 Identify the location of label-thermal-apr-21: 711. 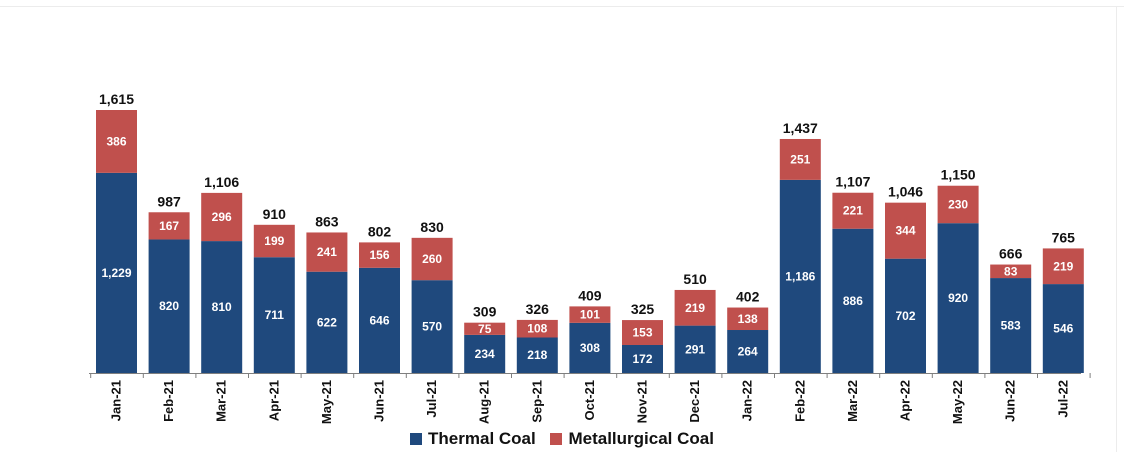
(275, 315).